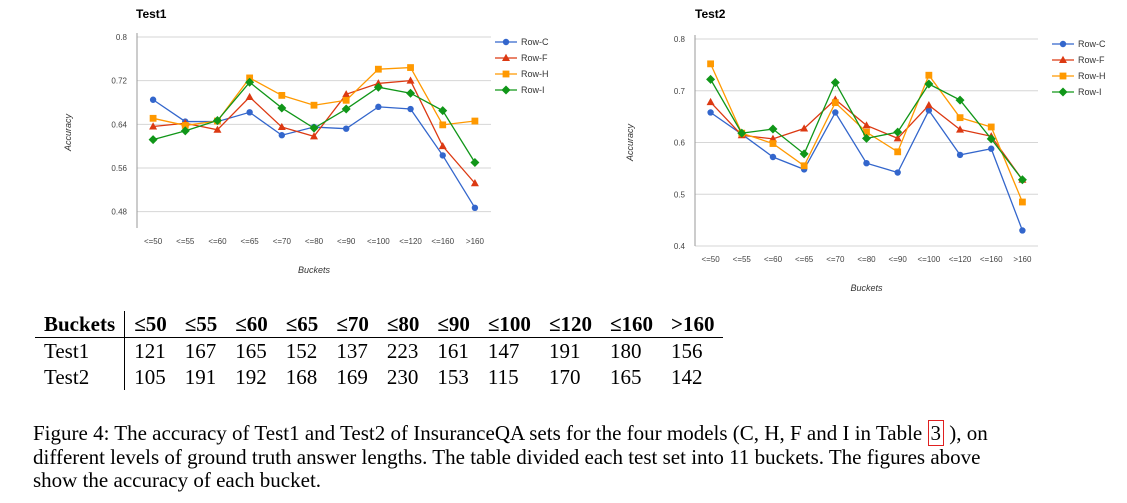 The height and width of the screenshot is (503, 1127). Describe the element at coordinates (453, 324) in the screenshot. I see `header-cell: ≤90` at that location.